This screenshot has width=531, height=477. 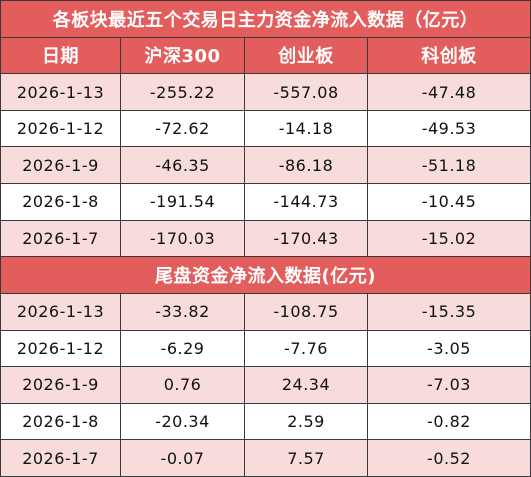 What do you see at coordinates (182, 458) in the screenshot?
I see `value-cell: -0.07` at bounding box center [182, 458].